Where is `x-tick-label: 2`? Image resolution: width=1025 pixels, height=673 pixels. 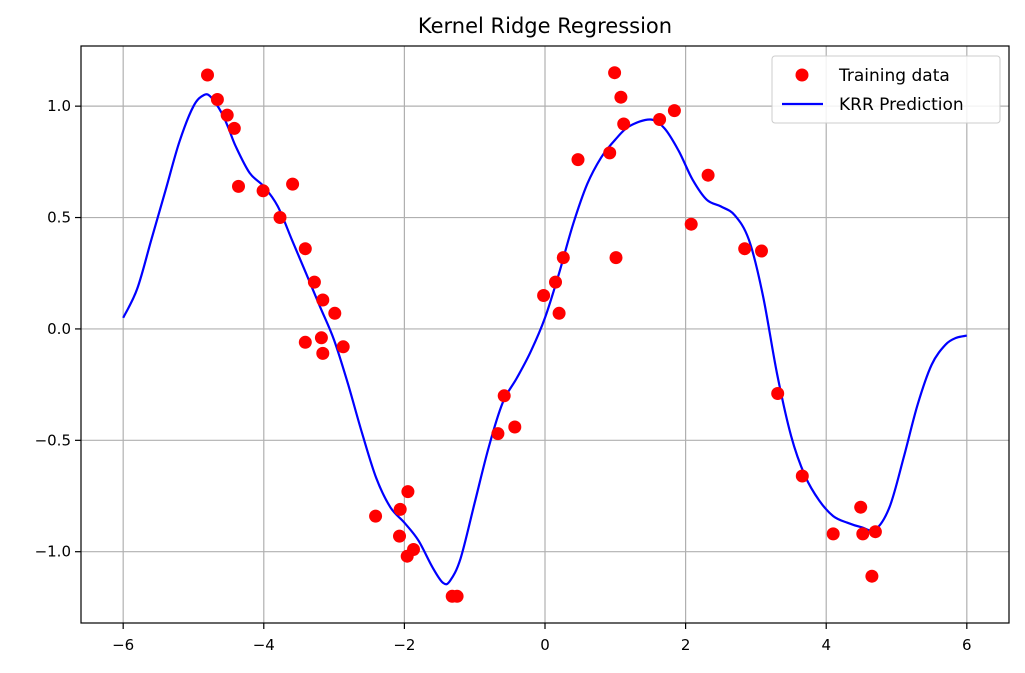
x-tick-label: 2 is located at coordinates (686, 645).